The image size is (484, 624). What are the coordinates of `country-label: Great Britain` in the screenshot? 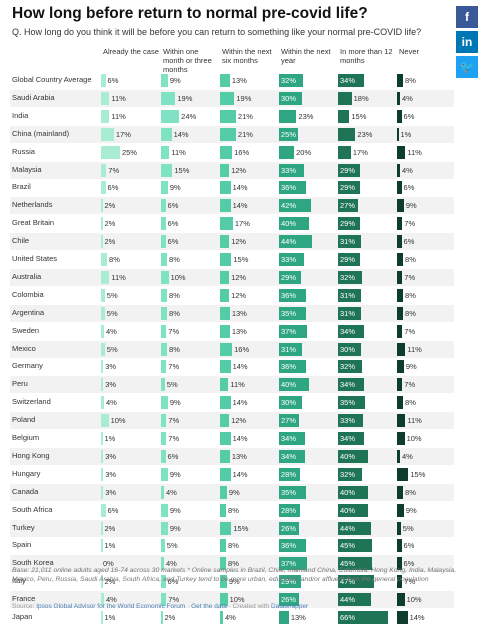 It's located at (33, 223).